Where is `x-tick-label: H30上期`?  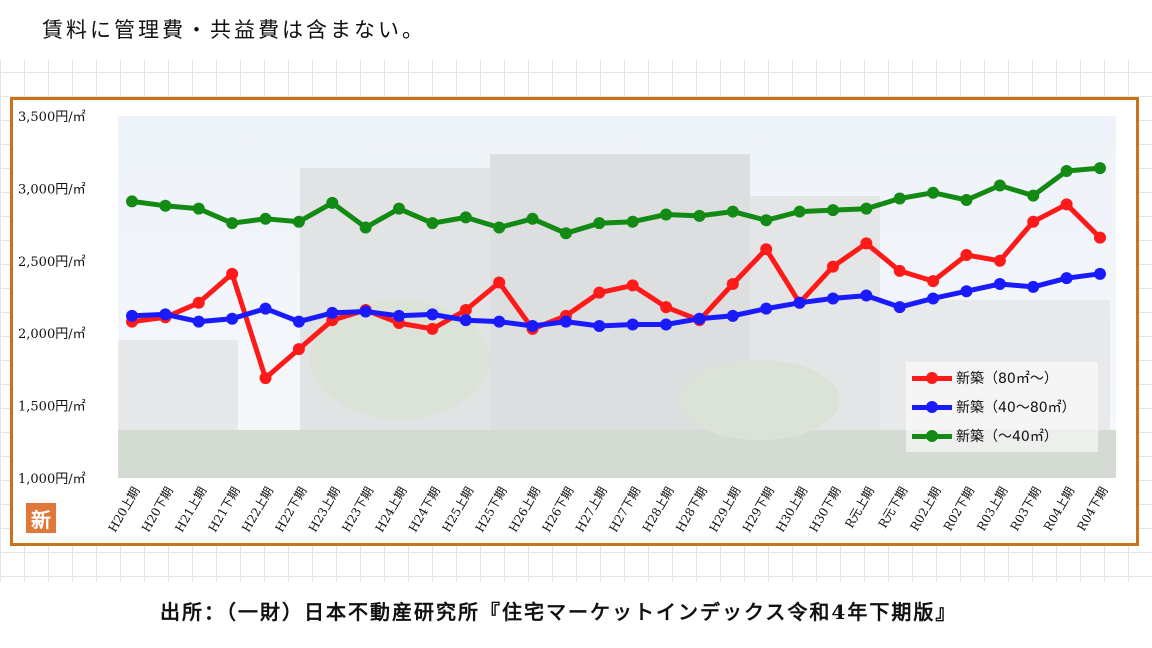
x-tick-label: H30上期 is located at coordinates (791, 510).